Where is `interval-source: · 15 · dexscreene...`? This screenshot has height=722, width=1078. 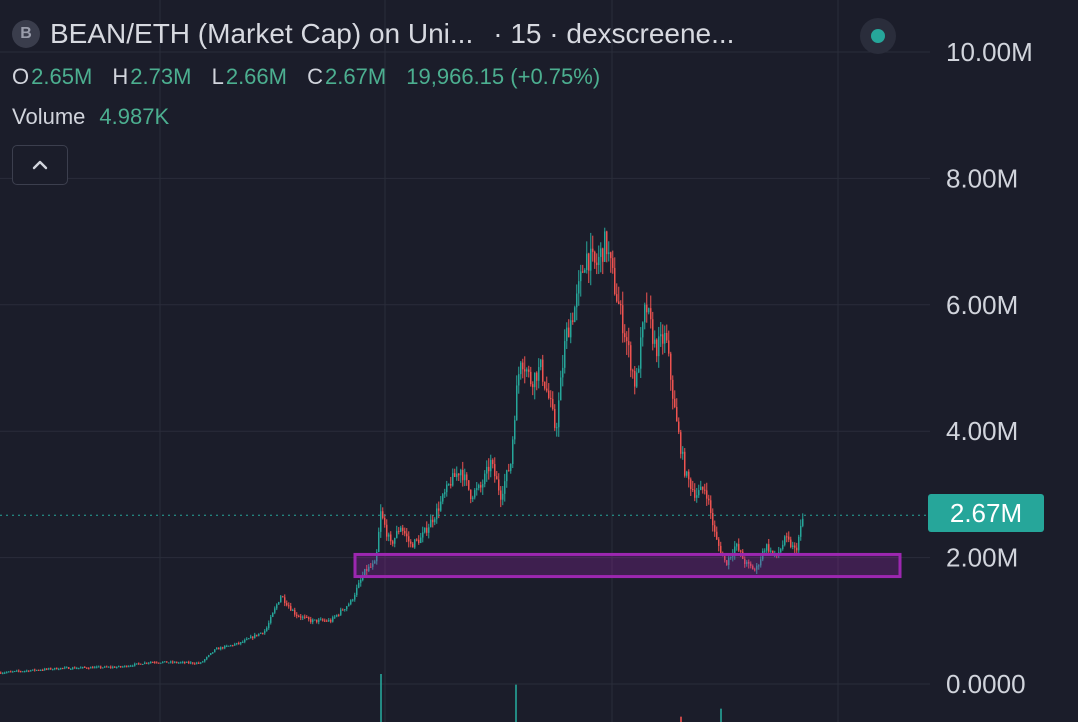 interval-source: · 15 · dexscreene... is located at coordinates (614, 33).